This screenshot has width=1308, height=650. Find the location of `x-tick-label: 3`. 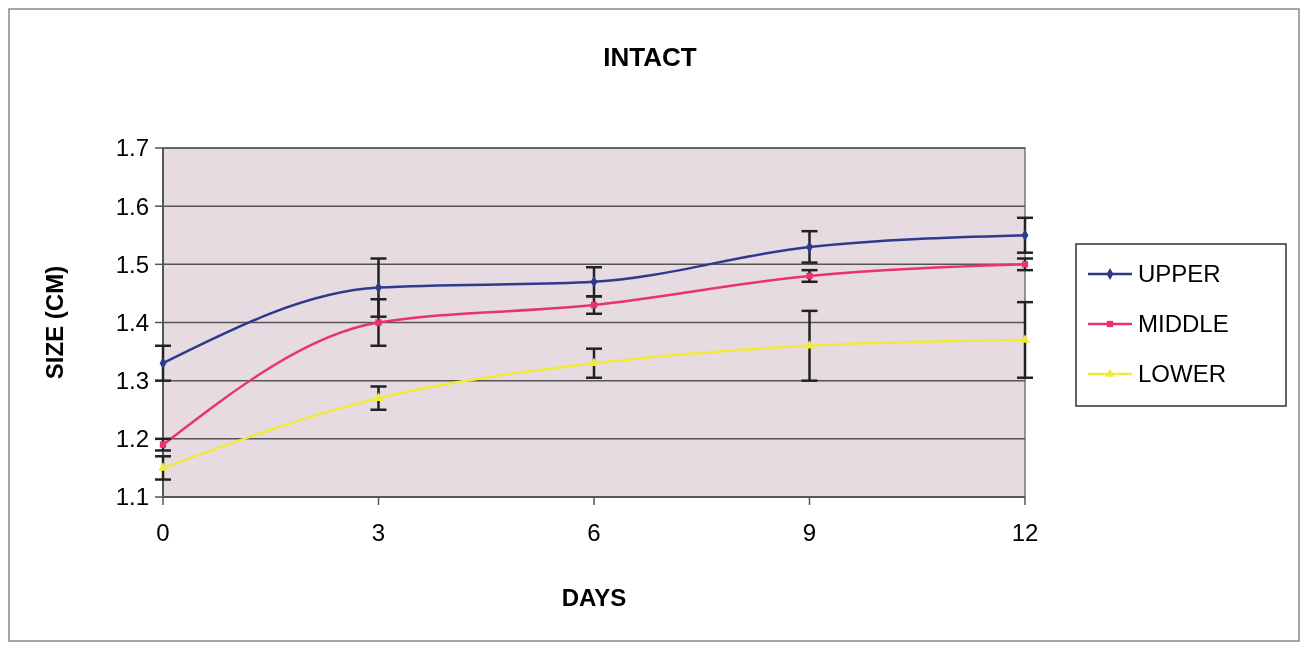

x-tick-label: 3 is located at coordinates (378, 532).